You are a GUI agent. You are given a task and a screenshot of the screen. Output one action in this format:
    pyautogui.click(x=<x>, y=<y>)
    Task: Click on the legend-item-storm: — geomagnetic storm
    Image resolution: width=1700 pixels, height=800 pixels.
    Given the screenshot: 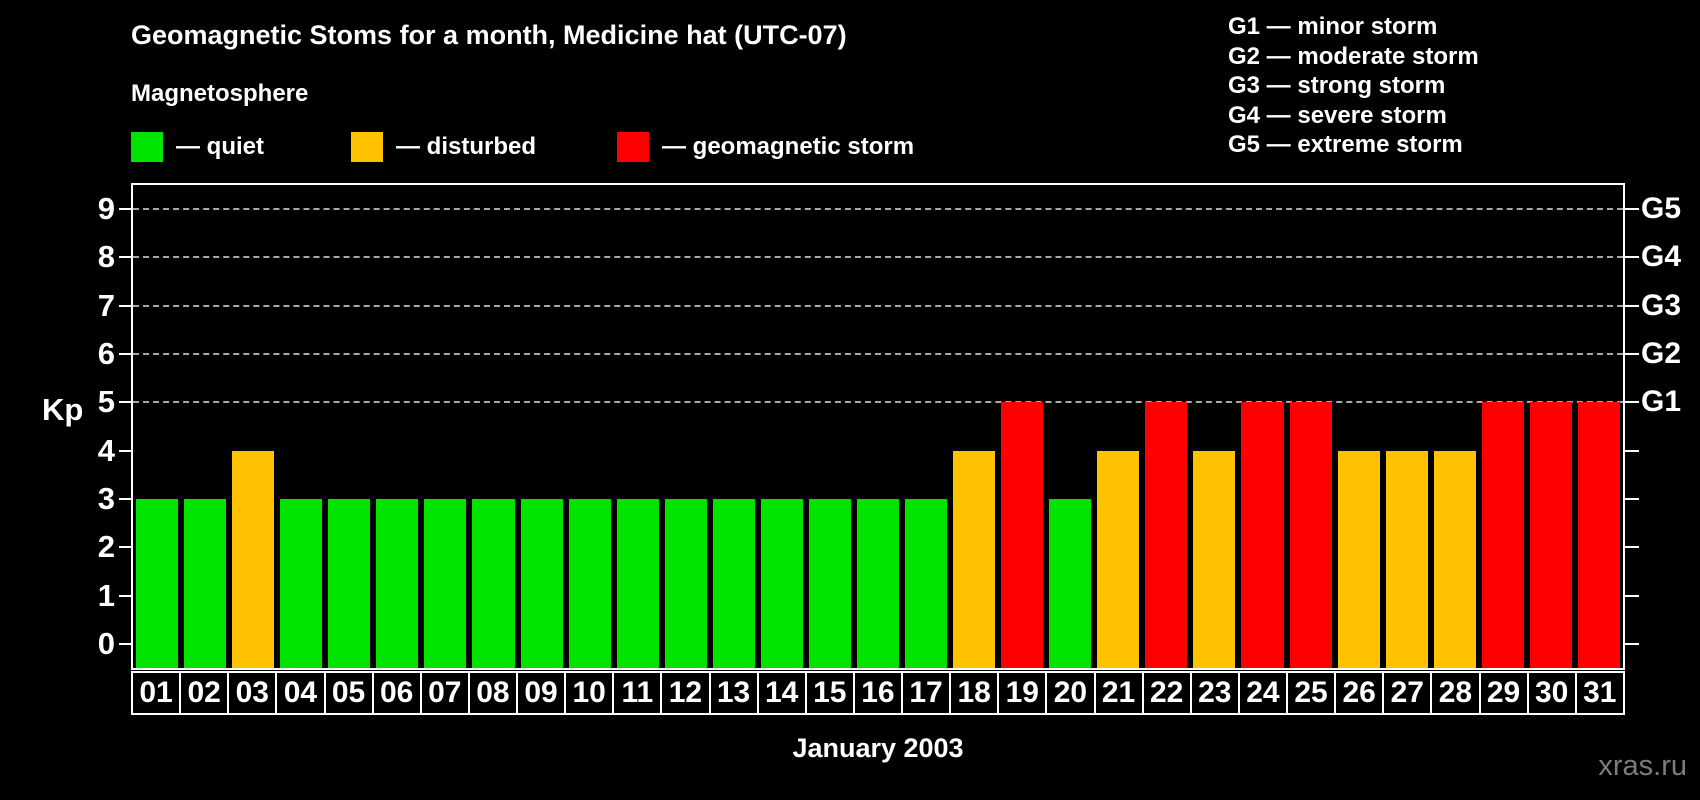 What is the action you would take?
    pyautogui.click(x=765, y=147)
    